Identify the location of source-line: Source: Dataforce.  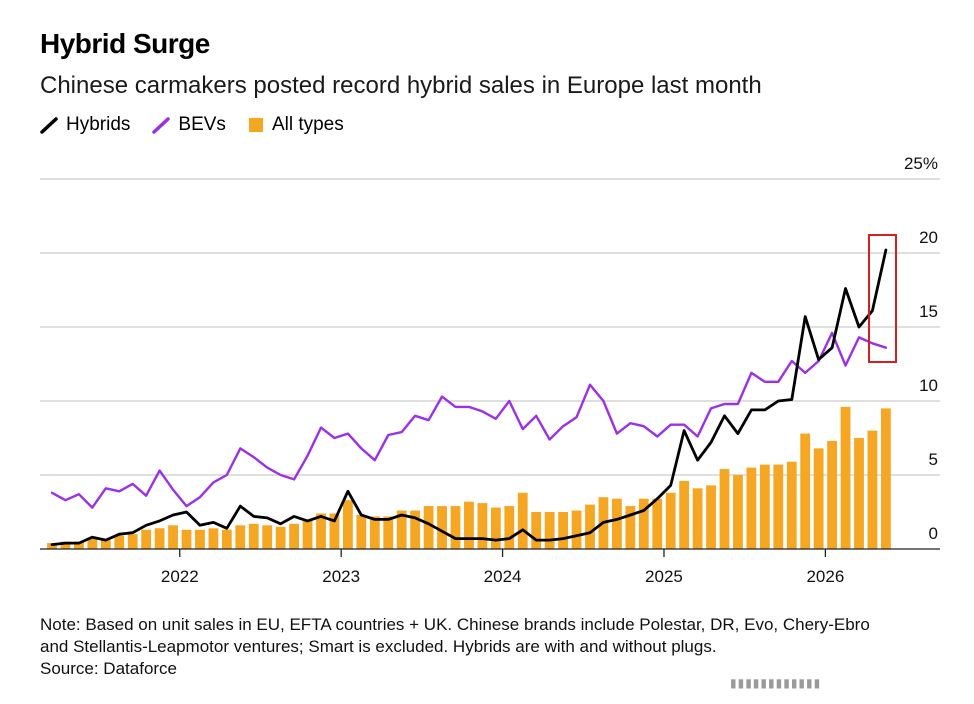
(109, 668).